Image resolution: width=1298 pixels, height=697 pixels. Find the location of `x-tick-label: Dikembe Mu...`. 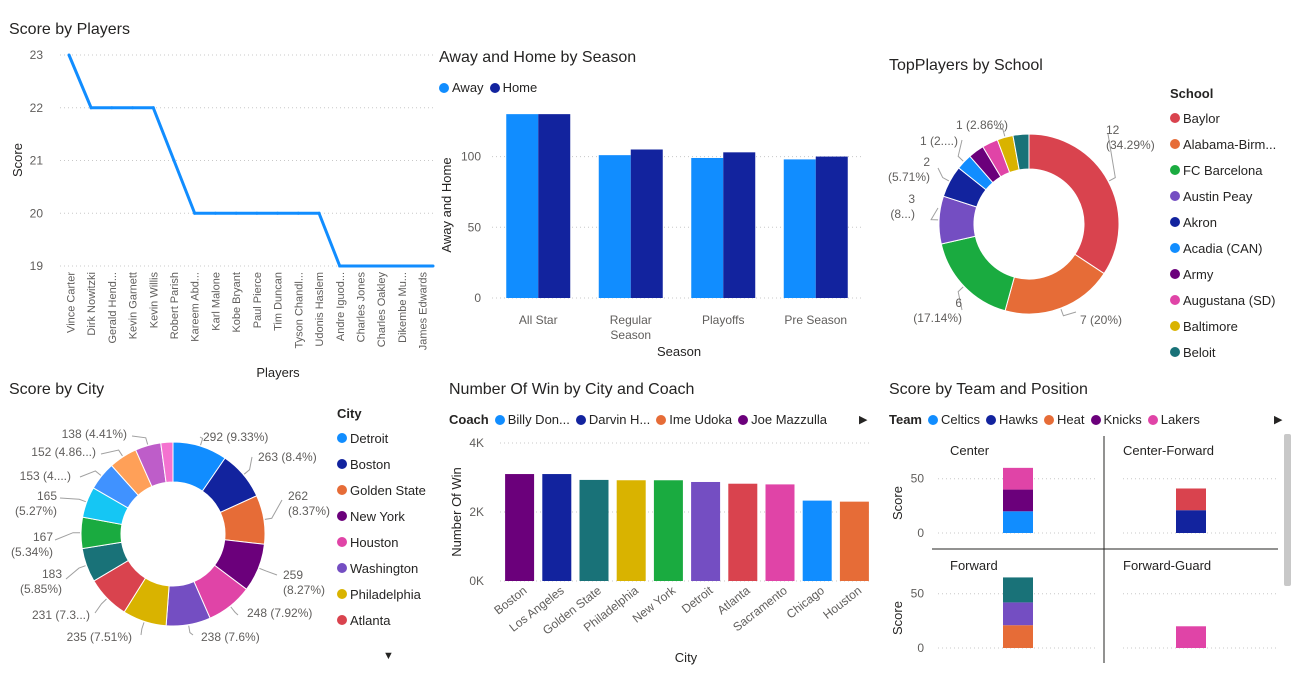

x-tick-label: Dikembe Mu... is located at coordinates (403, 307).